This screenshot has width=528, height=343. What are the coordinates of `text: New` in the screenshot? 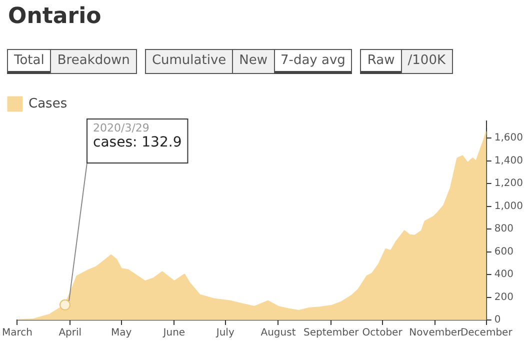 It's located at (253, 61).